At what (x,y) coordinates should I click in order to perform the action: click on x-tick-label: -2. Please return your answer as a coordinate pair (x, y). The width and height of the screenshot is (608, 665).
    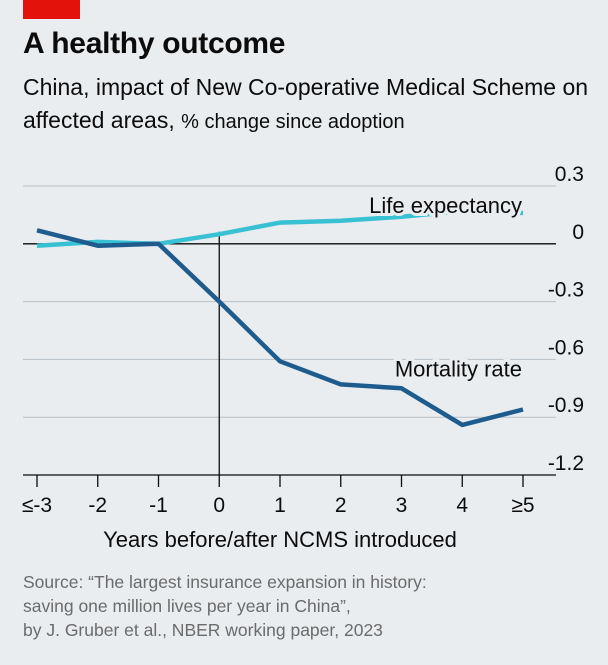
    Looking at the image, I should click on (97, 505).